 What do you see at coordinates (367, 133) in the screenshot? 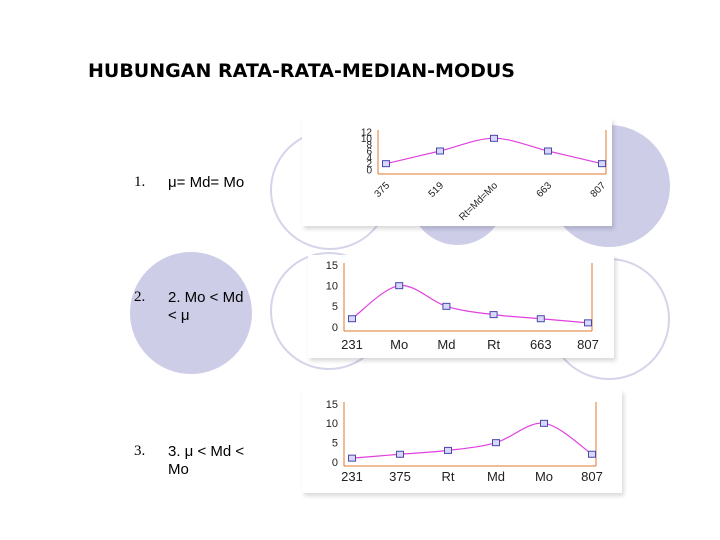
I see `y-tick-label: 12` at bounding box center [367, 133].